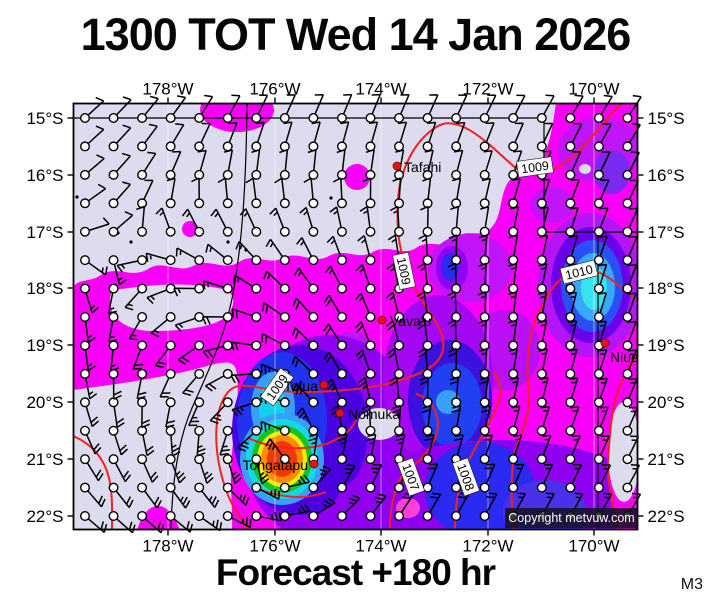  Describe the element at coordinates (487, 546) in the screenshot. I see `lon-tick-label: 172°W` at that location.